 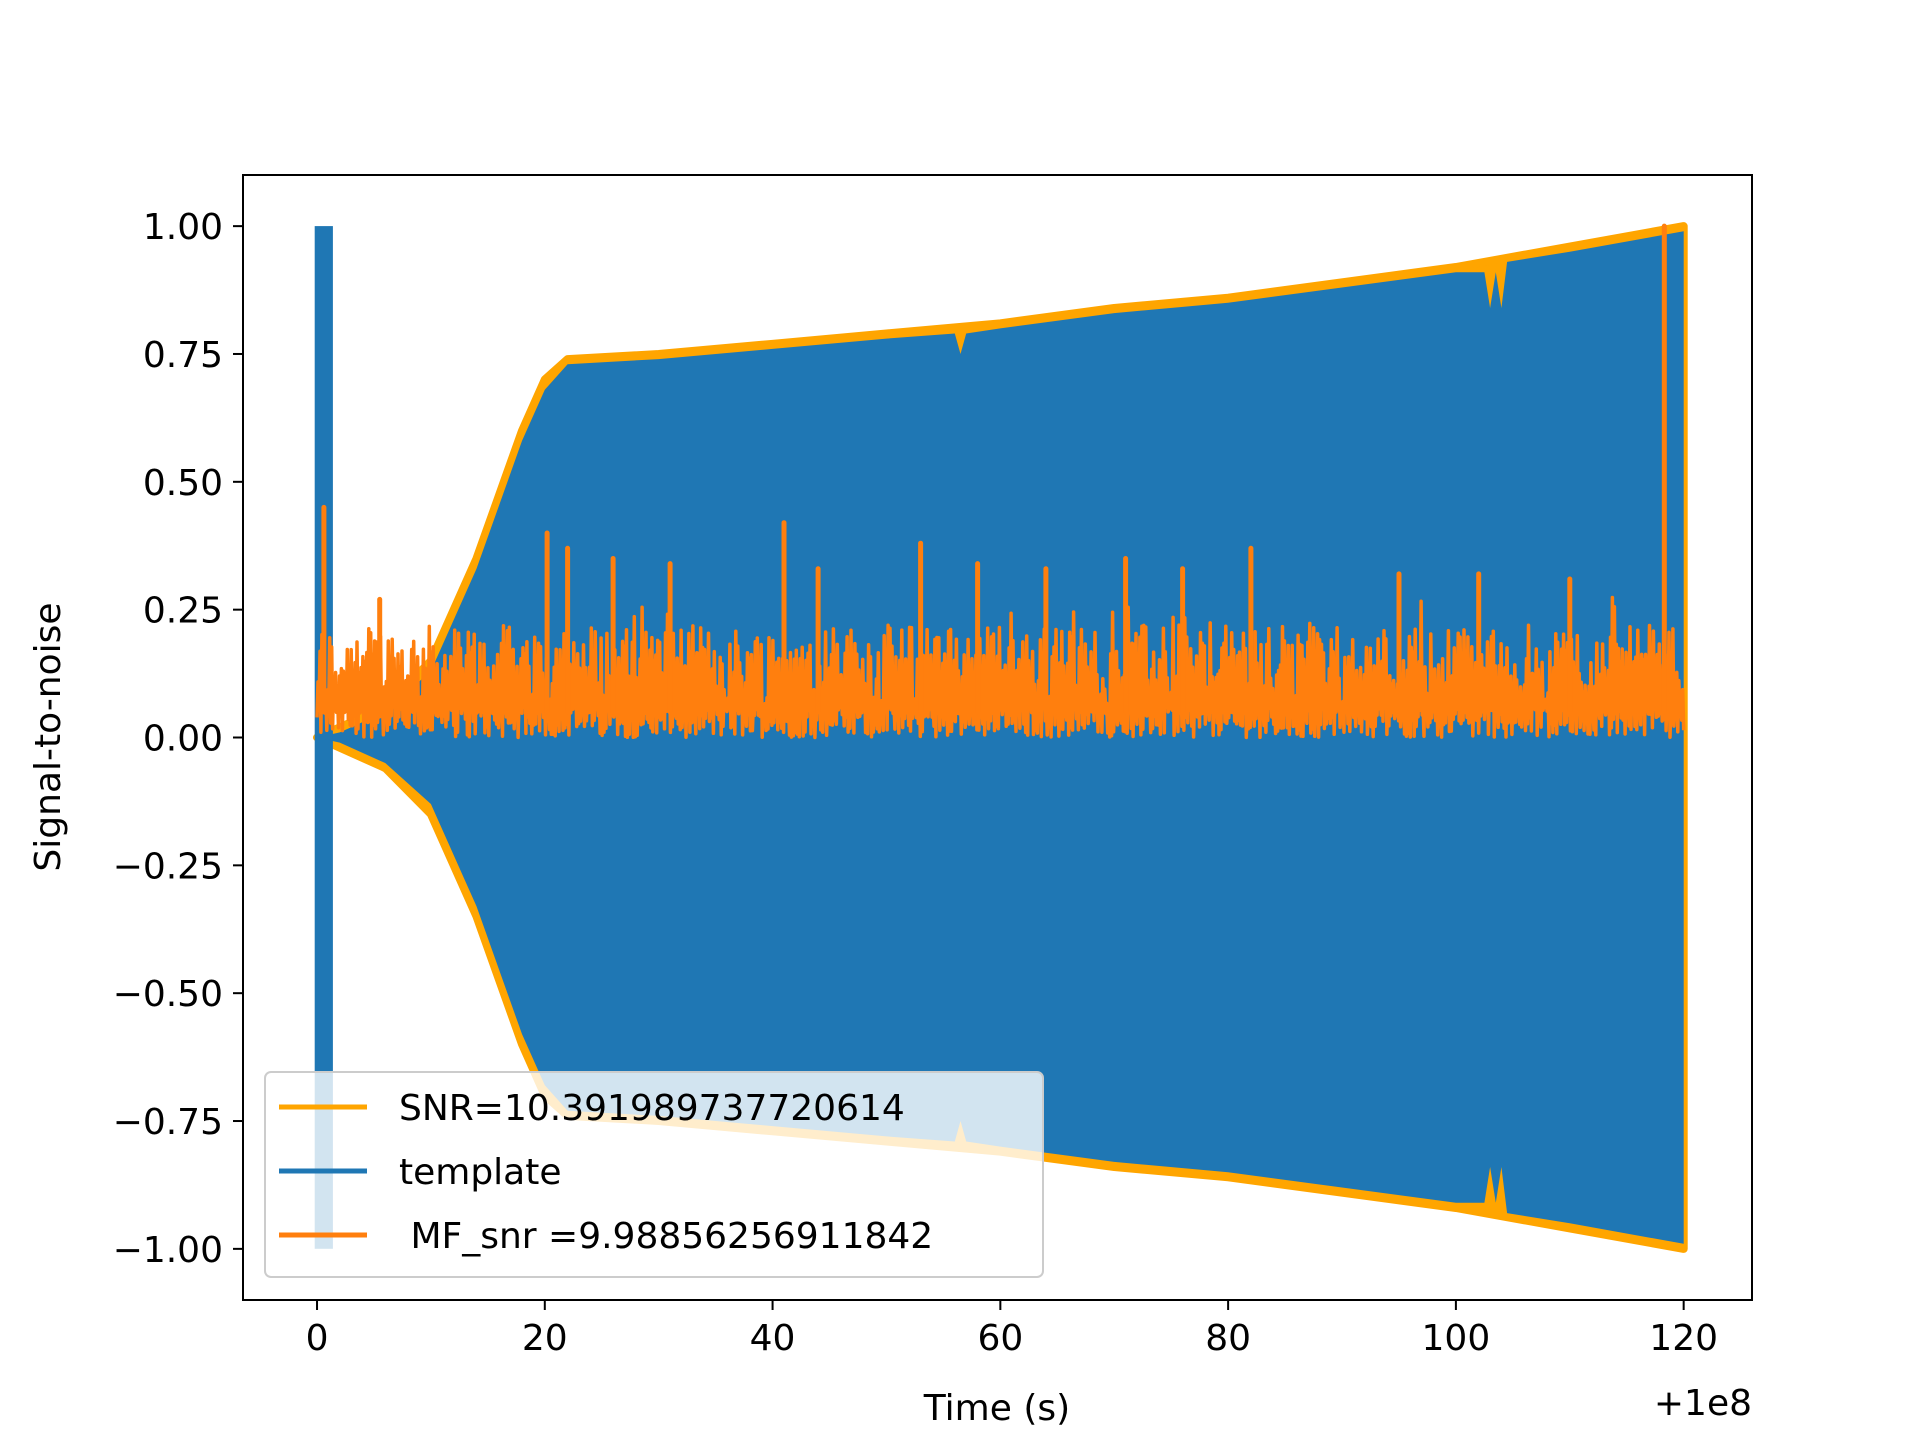 I want to click on y-tick-label: 0.75, so click(x=183, y=355).